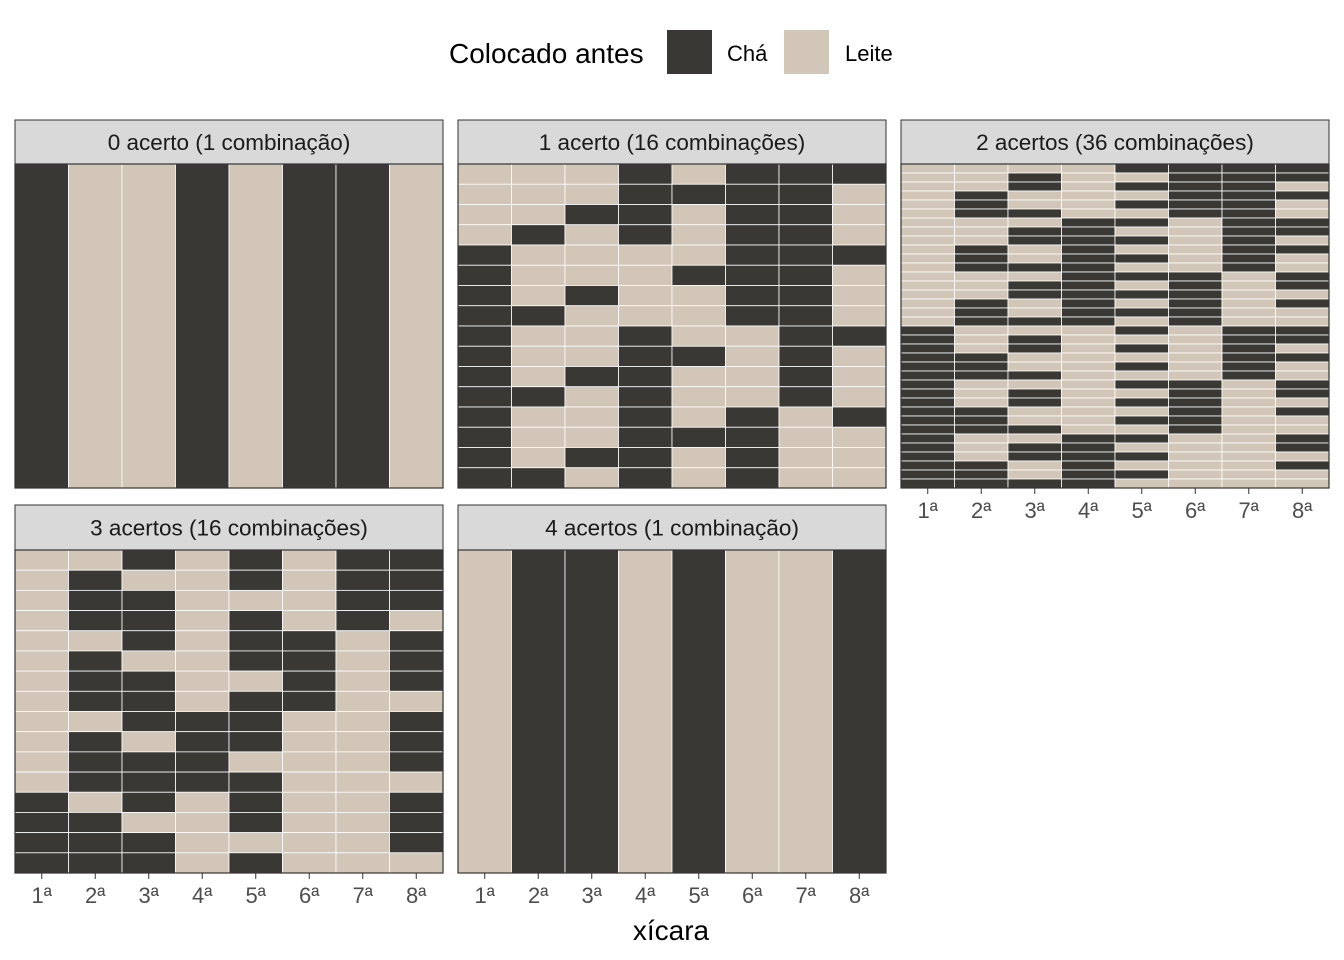  I want to click on panel-border, so click(229, 326).